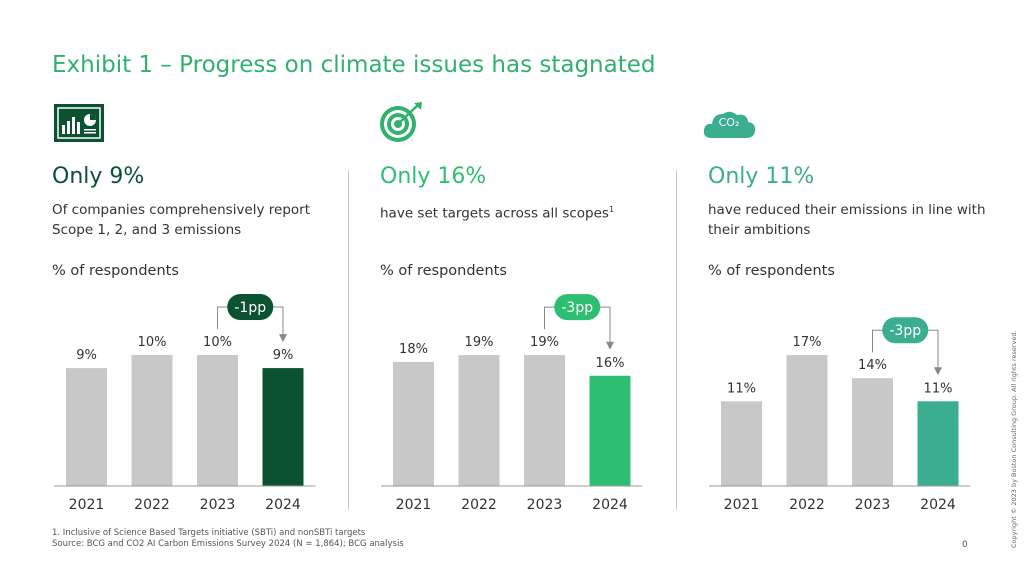 This screenshot has width=1024, height=576. Describe the element at coordinates (413, 423) in the screenshot. I see `bar-targets-2021` at that location.